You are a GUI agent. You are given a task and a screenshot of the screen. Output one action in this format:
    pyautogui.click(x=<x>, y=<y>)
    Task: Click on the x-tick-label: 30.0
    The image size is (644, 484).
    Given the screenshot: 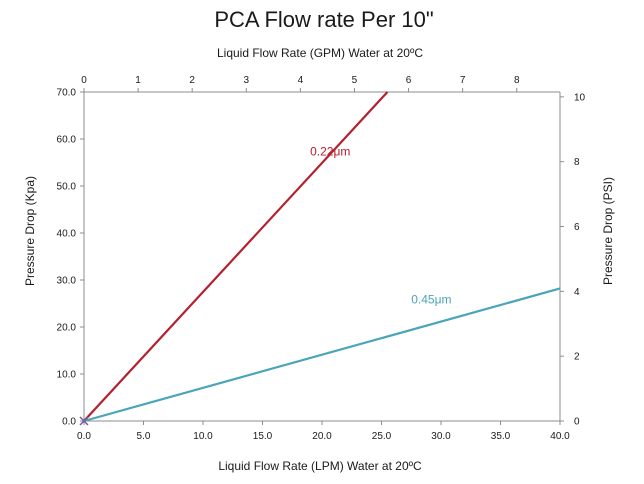 What is the action you would take?
    pyautogui.click(x=441, y=436)
    